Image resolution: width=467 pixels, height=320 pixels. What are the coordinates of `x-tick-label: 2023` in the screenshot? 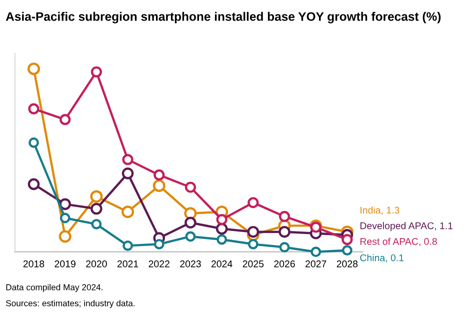 It's located at (190, 264).